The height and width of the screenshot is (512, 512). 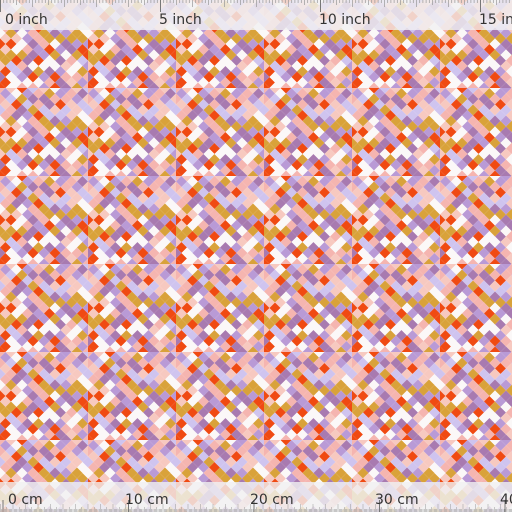 What do you see at coordinates (397, 500) in the screenshot?
I see `cm-label: 30 cm` at bounding box center [397, 500].